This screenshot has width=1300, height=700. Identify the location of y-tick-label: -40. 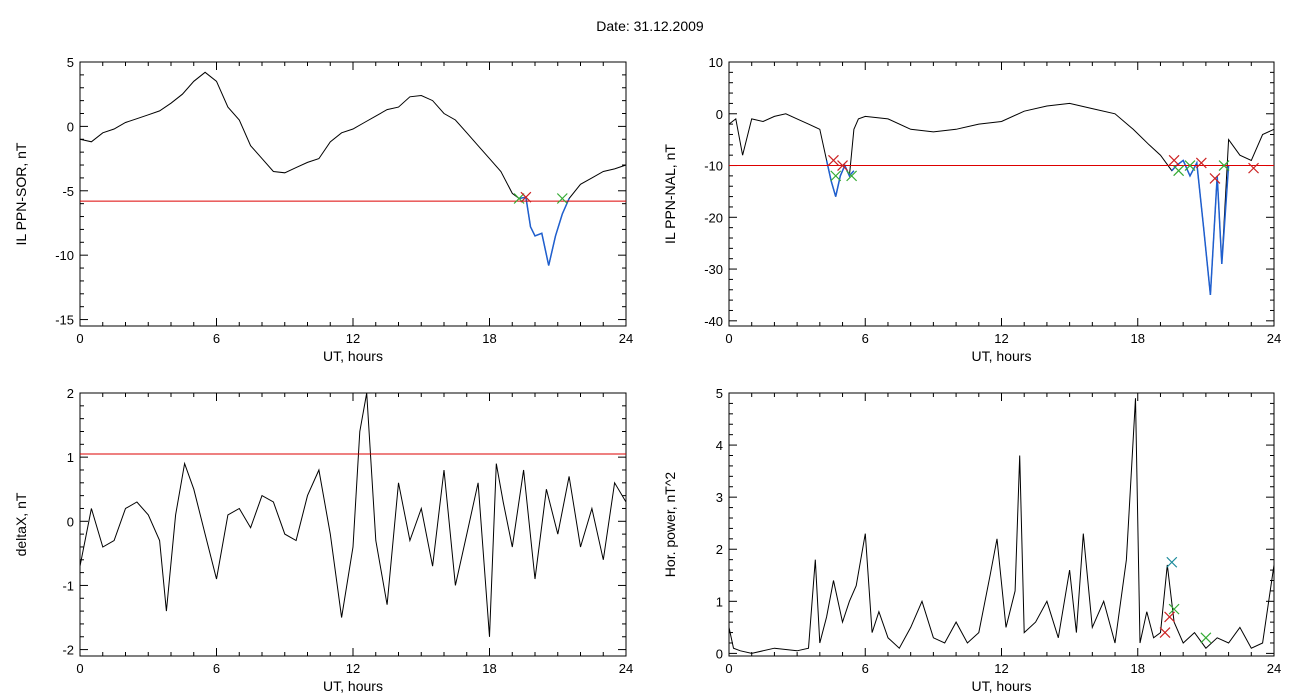
(713, 321).